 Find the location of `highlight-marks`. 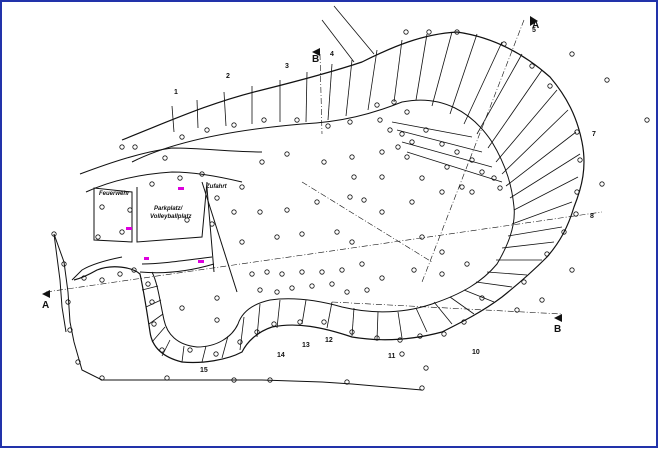

highlight-marks is located at coordinates (165, 225).